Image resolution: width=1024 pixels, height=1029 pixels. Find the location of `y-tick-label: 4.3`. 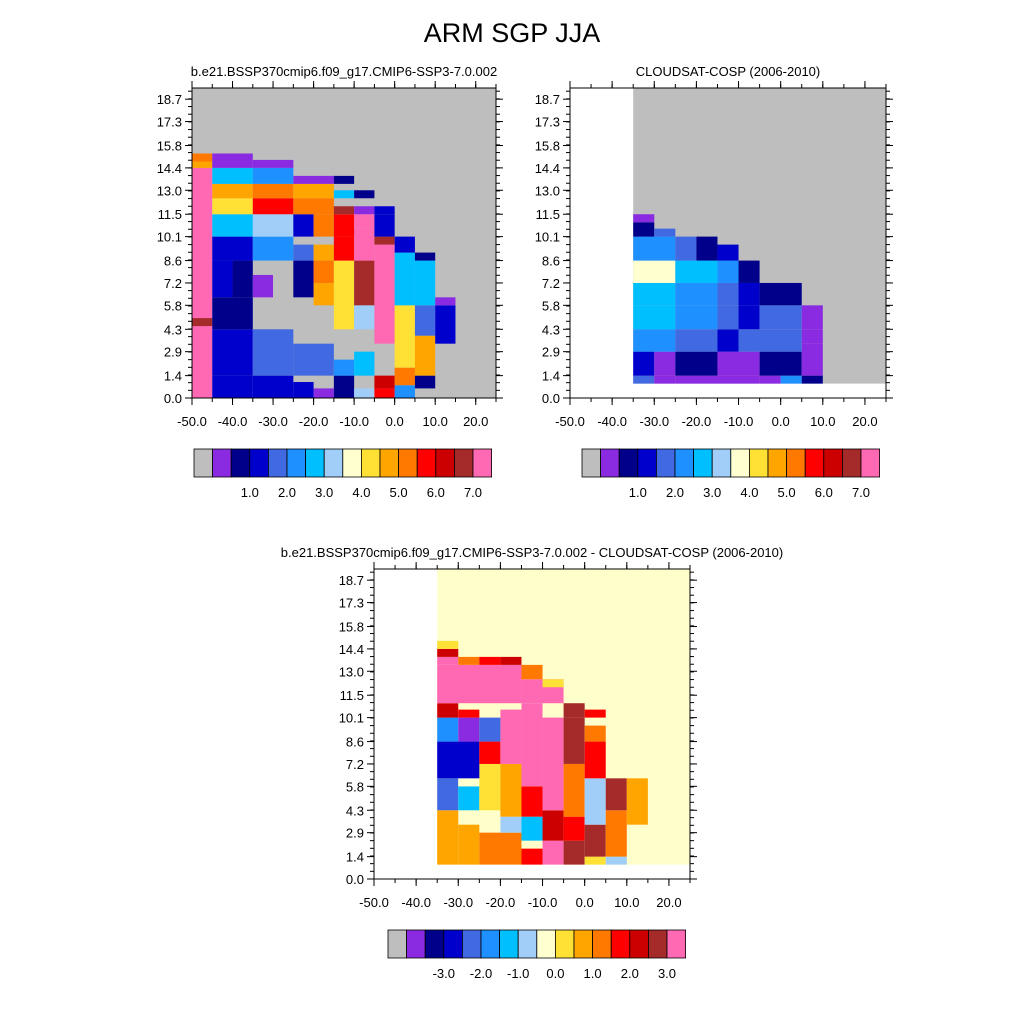

y-tick-label: 4.3 is located at coordinates (173, 329).